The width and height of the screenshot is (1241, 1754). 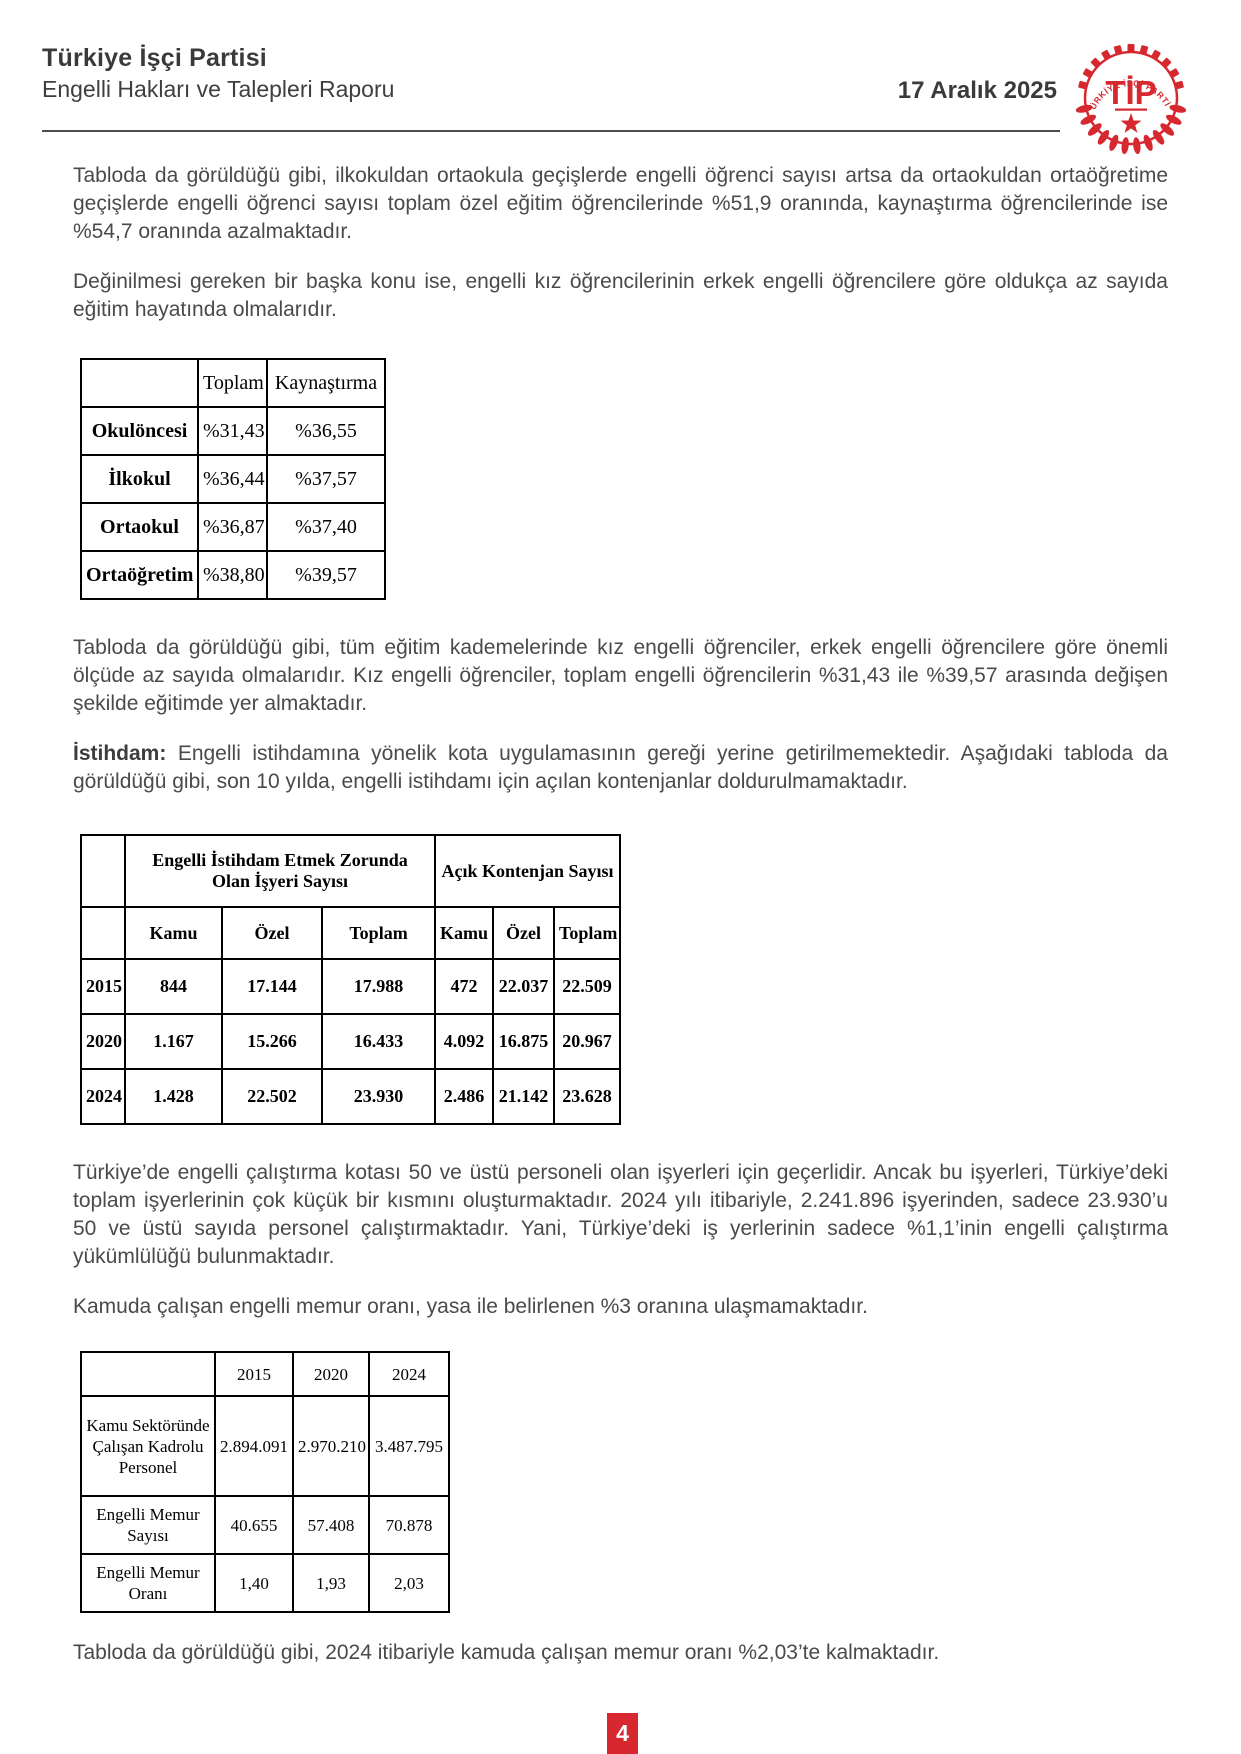 I want to click on table-cell: %36,55, so click(x=326, y=431).